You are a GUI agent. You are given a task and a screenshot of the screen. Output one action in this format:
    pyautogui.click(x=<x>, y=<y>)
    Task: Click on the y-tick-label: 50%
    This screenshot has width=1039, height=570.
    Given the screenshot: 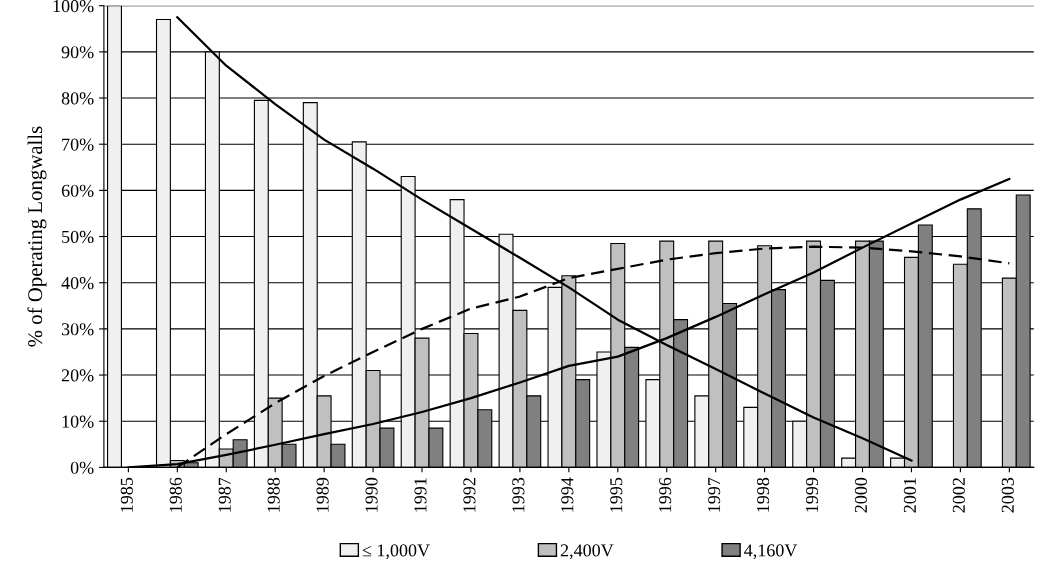 What is the action you would take?
    pyautogui.click(x=78, y=237)
    